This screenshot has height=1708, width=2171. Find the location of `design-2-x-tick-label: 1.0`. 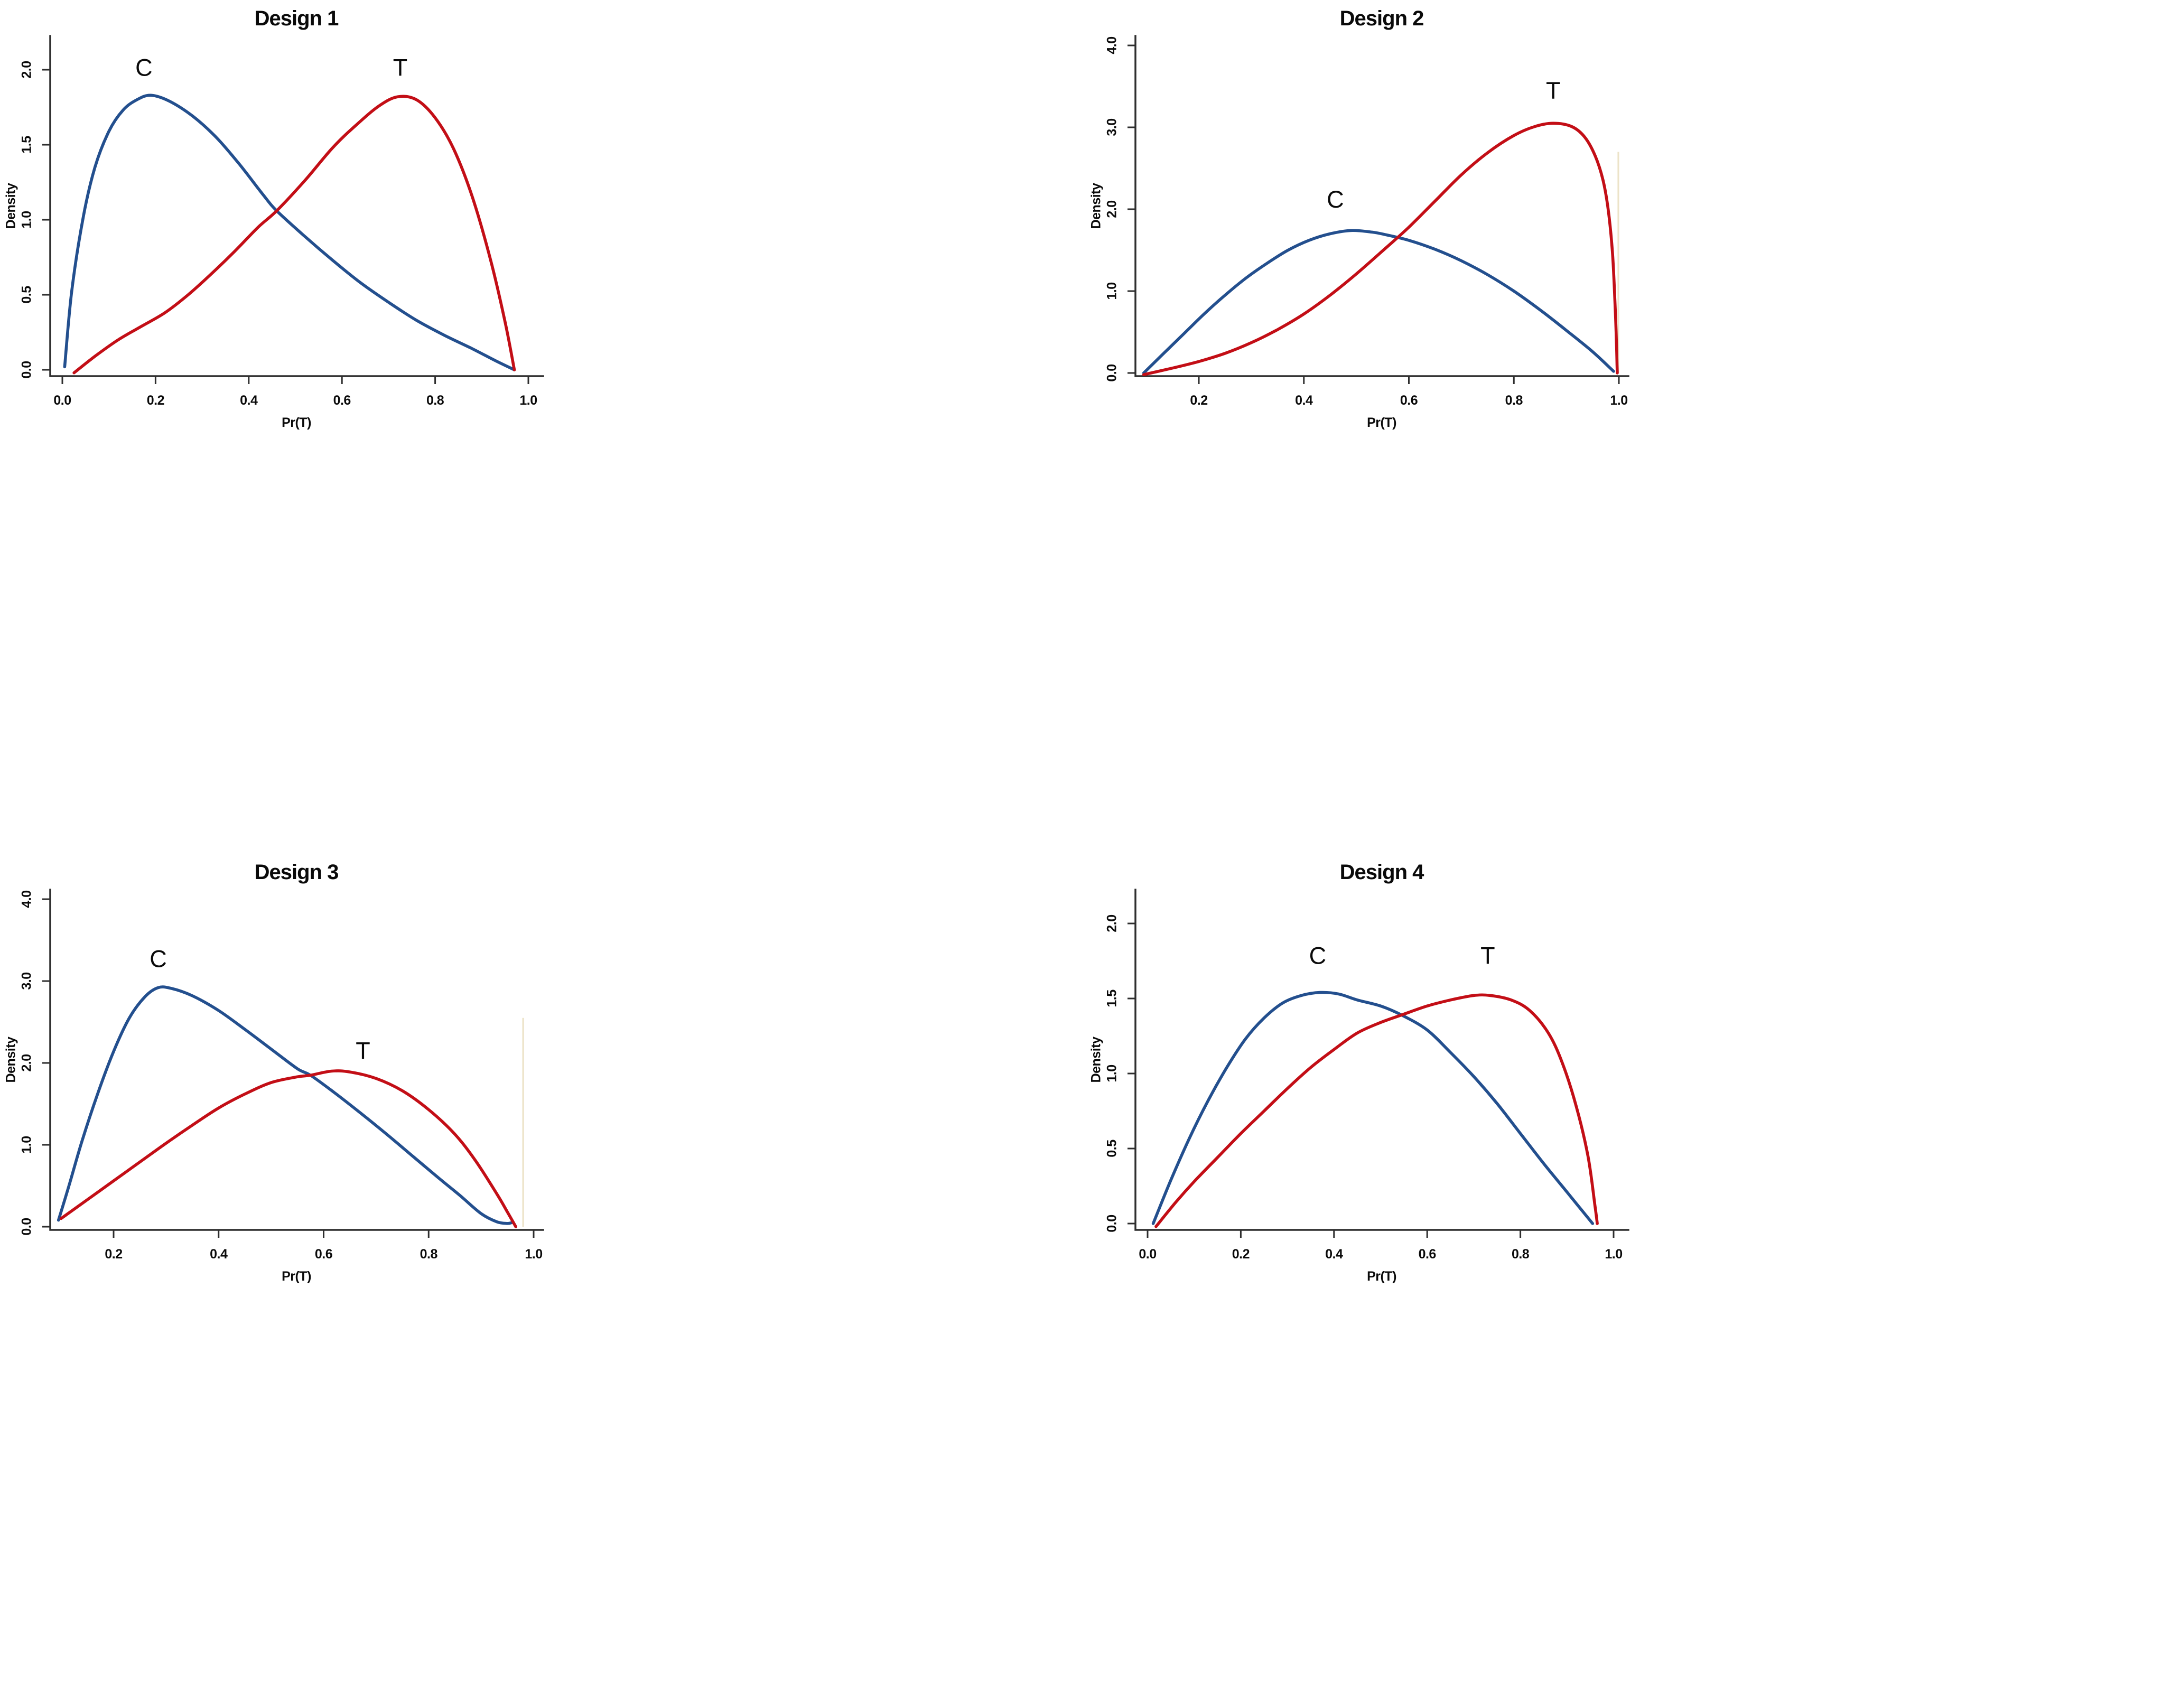

design-2-x-tick-label: 1.0 is located at coordinates (1618, 400).